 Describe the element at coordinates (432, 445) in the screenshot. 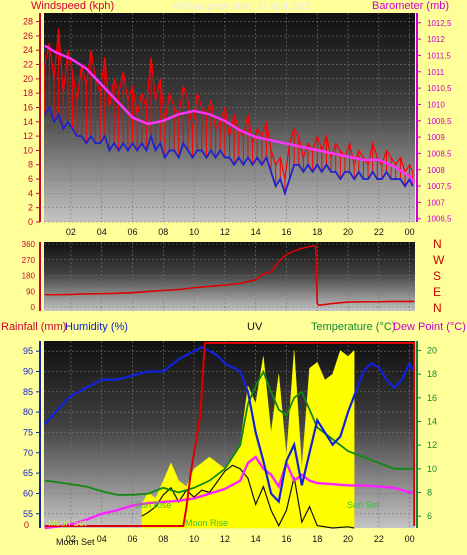

I see `temp-tick-12: 12` at that location.